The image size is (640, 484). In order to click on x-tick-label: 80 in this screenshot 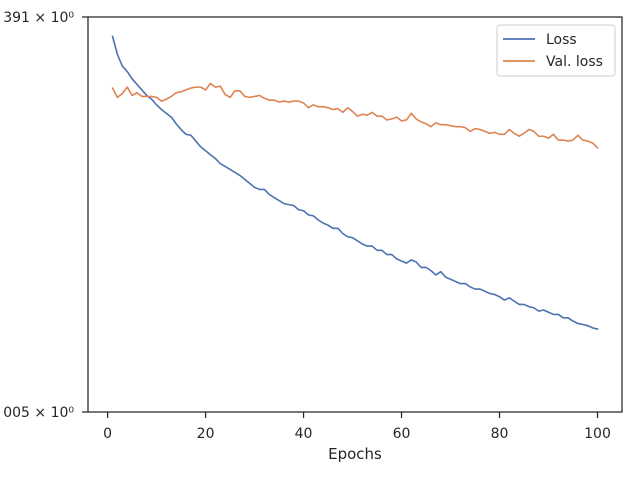, I will do `click(500, 434)`.